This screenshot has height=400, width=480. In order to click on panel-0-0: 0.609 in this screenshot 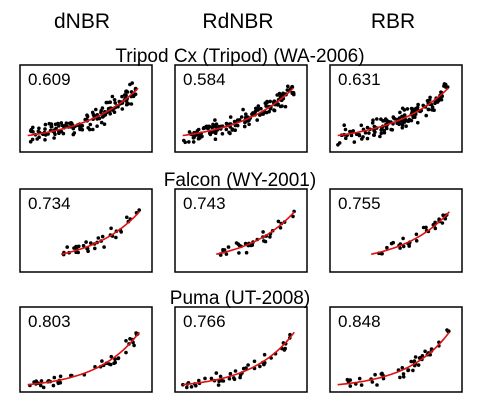, I will do `click(86, 108)`.